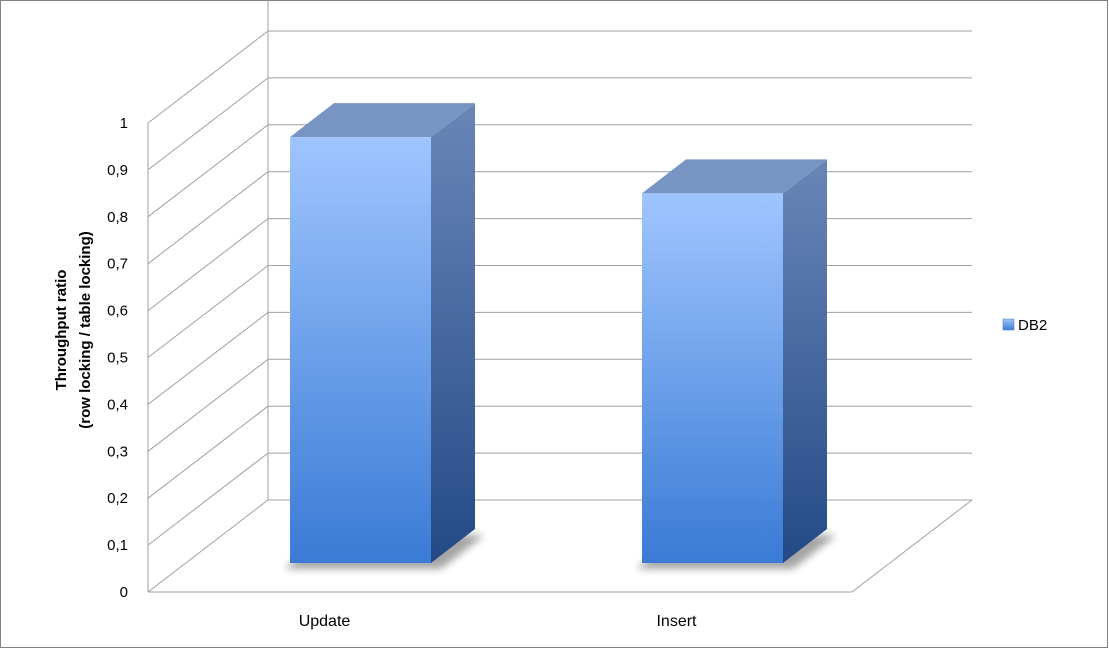 Image resolution: width=1109 pixels, height=649 pixels. Describe the element at coordinates (1008, 324) in the screenshot. I see `legend-swatch-db2` at that location.